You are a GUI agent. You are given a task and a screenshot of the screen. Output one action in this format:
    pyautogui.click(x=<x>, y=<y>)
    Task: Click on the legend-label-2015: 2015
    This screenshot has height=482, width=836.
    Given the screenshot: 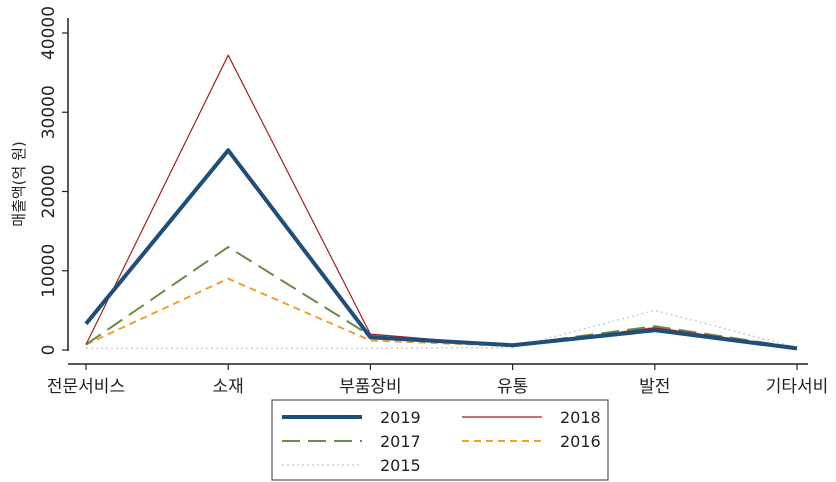 What is the action you would take?
    pyautogui.click(x=400, y=465)
    